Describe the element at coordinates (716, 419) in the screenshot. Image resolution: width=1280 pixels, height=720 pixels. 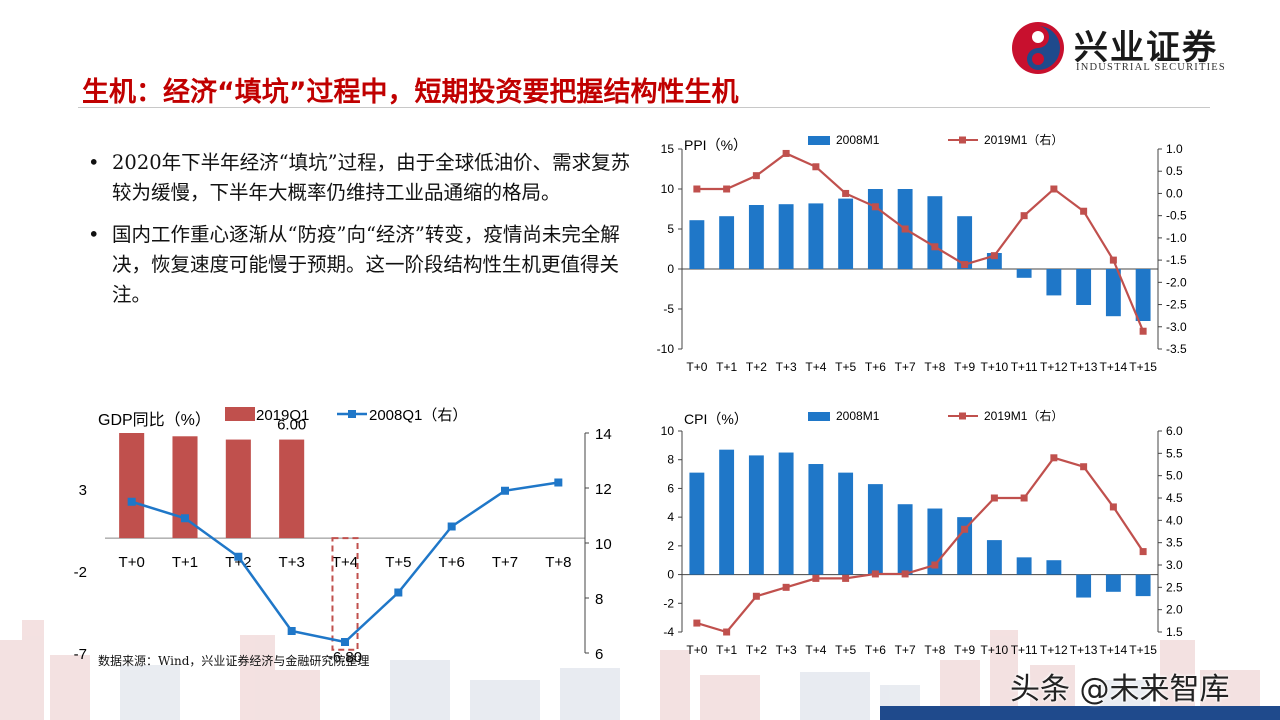
I see `chart-title: CPI（%）` at that location.